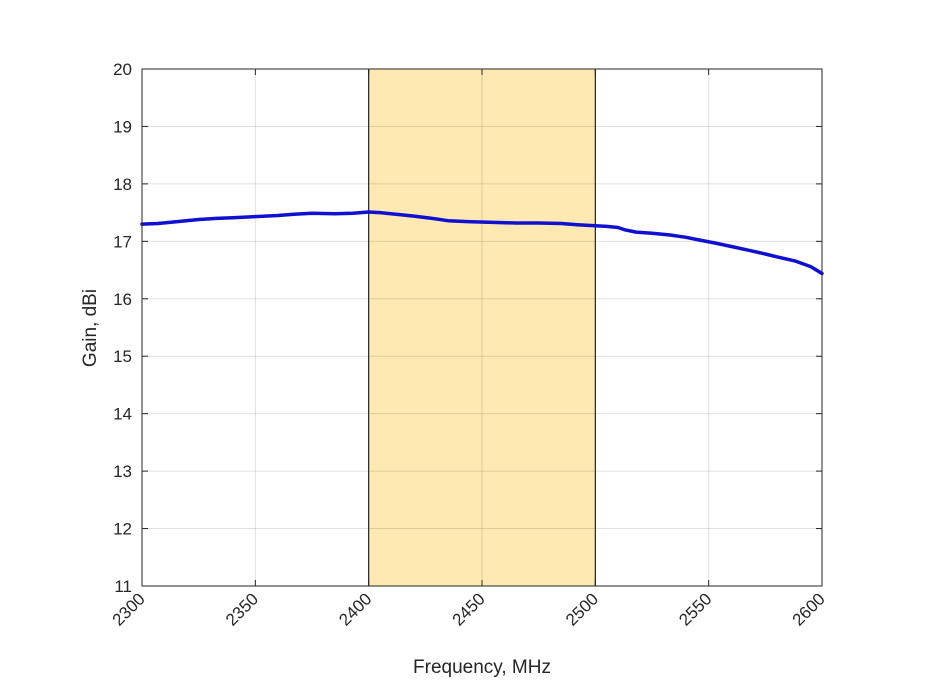 The width and height of the screenshot is (933, 700). What do you see at coordinates (122, 328) in the screenshot?
I see `y-tick-labels: 11 12 13 14 15 16 17 18 19 20` at bounding box center [122, 328].